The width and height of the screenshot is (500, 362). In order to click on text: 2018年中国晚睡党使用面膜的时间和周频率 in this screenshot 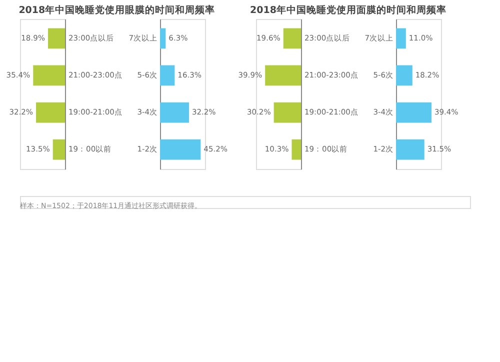, I will do `click(348, 10)`.